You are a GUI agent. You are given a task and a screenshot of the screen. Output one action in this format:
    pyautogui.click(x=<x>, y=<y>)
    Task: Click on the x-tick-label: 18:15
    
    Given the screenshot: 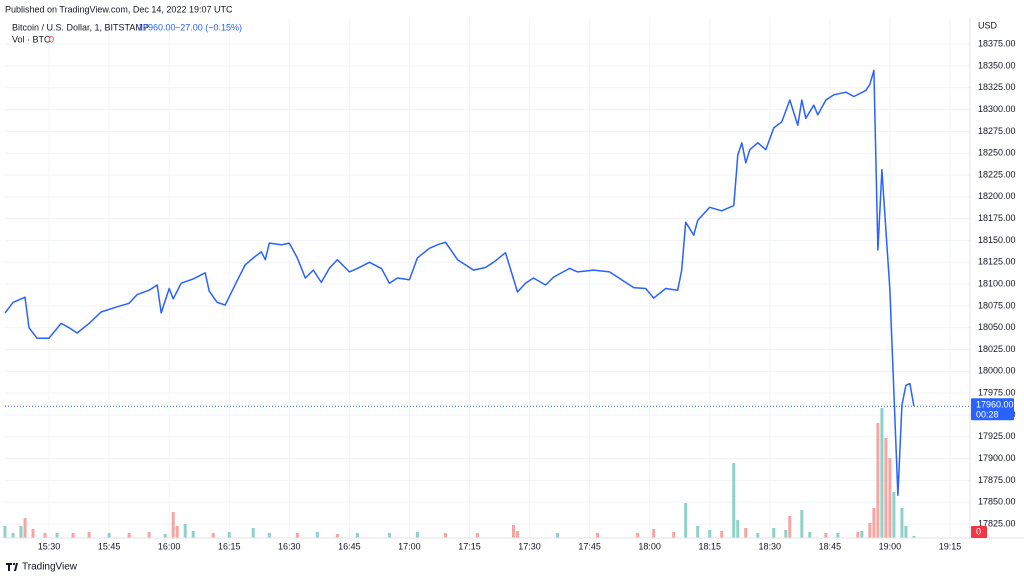 What is the action you would take?
    pyautogui.click(x=709, y=546)
    